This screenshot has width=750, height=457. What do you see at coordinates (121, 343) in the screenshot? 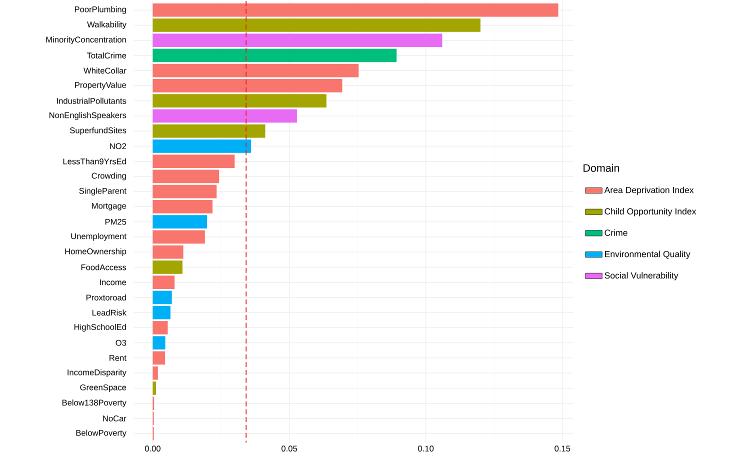
I see `y-tick-label: O3` at bounding box center [121, 343].